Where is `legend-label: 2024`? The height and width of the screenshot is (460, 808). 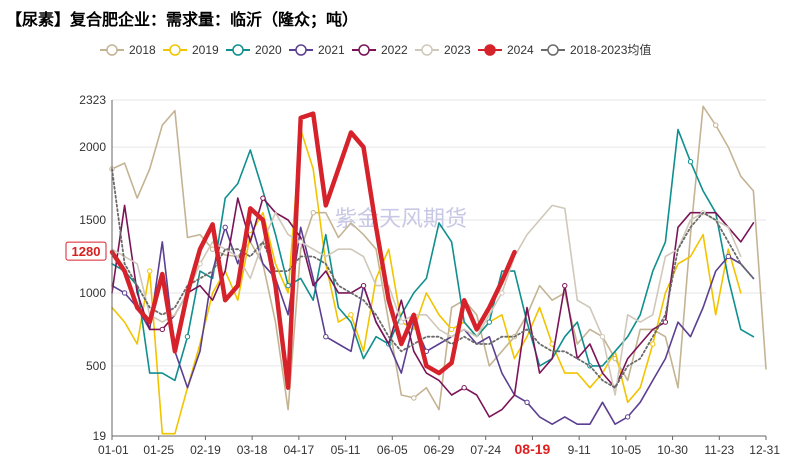 legend-label: 2024 is located at coordinates (520, 50).